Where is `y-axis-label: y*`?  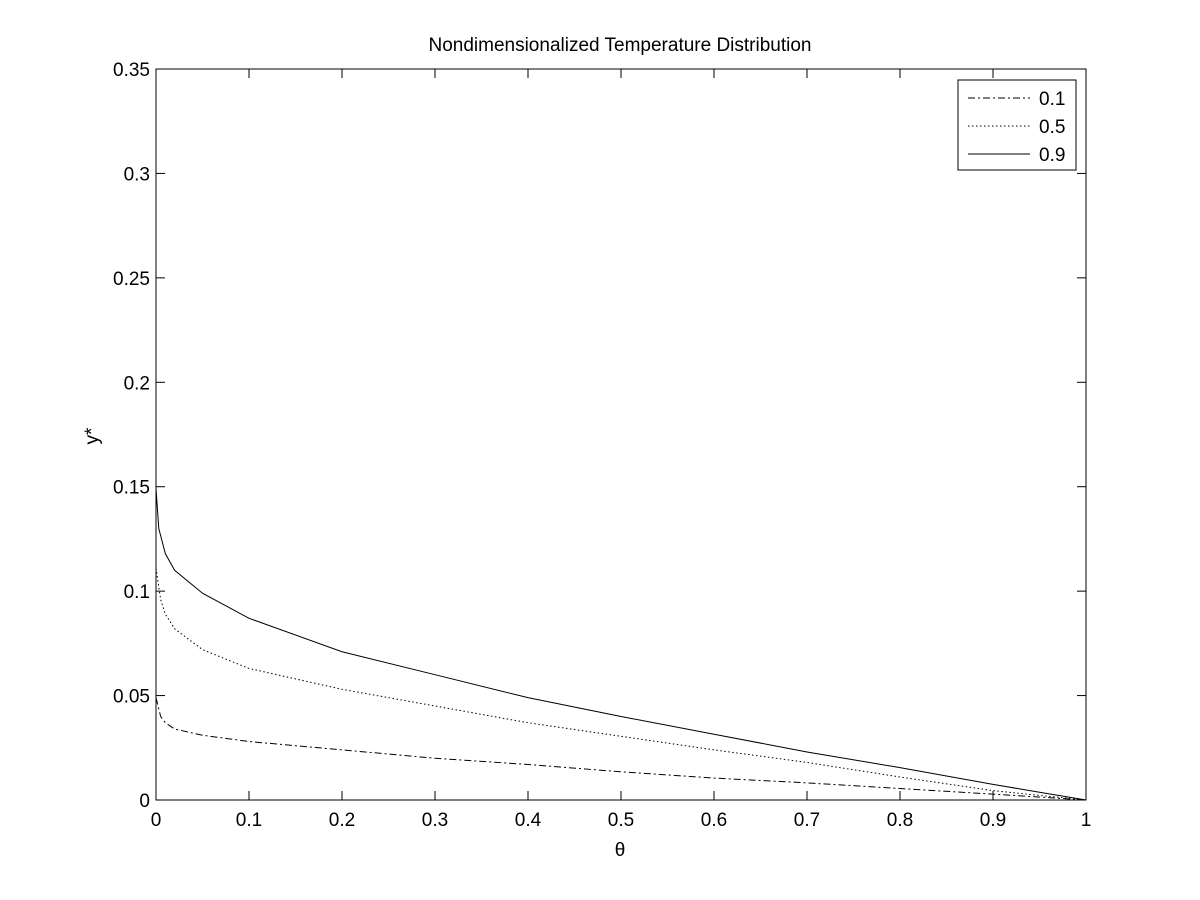 y-axis-label: y* is located at coordinates (92, 436).